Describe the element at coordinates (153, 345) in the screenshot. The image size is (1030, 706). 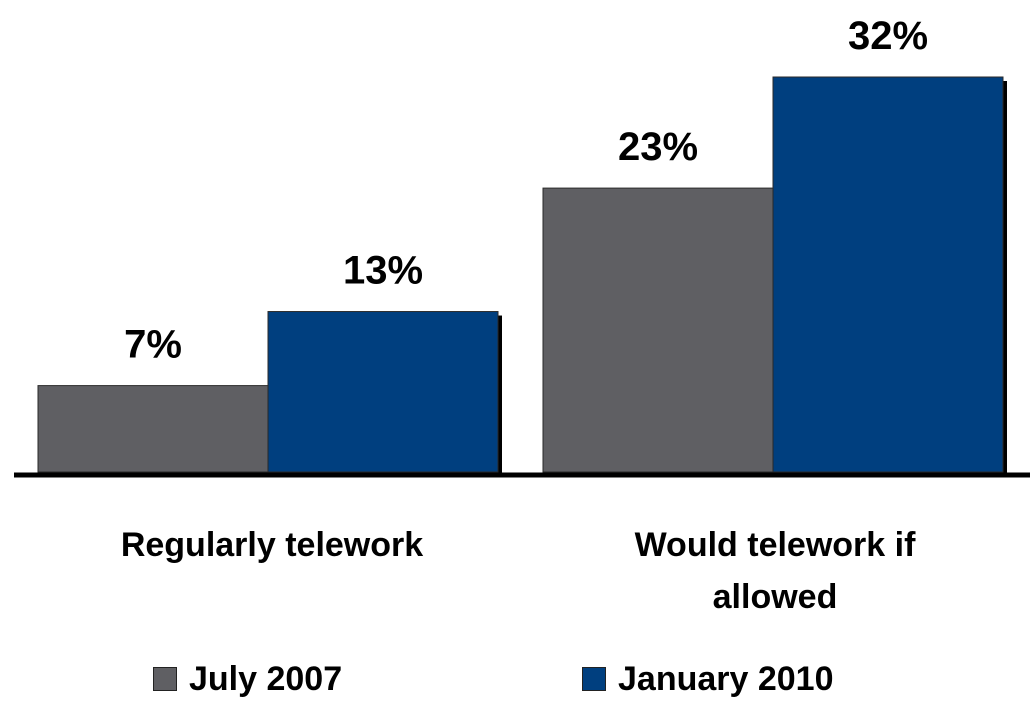
I see `data-label-july-2007-regularly-telework: 7%` at that location.